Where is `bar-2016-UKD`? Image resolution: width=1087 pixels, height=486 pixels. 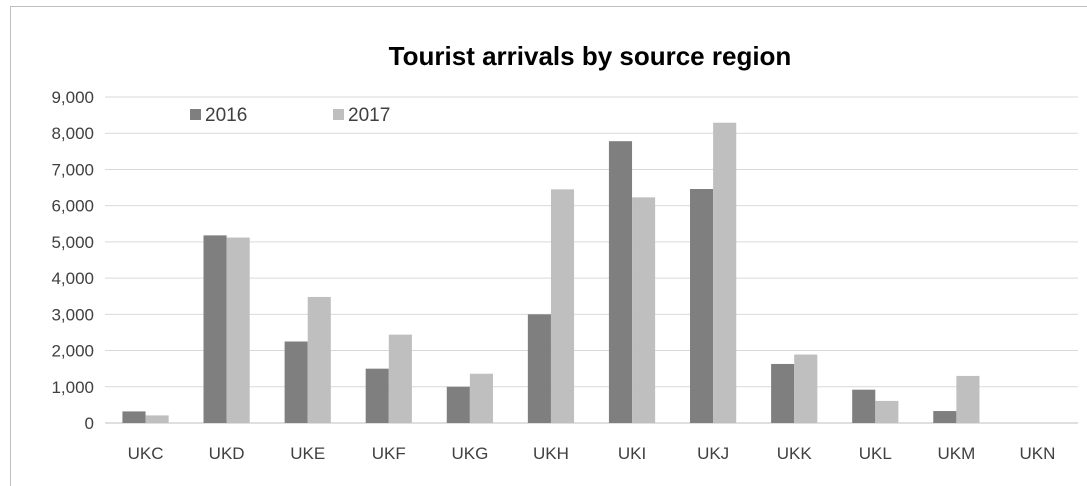 bar-2016-UKD is located at coordinates (215, 329).